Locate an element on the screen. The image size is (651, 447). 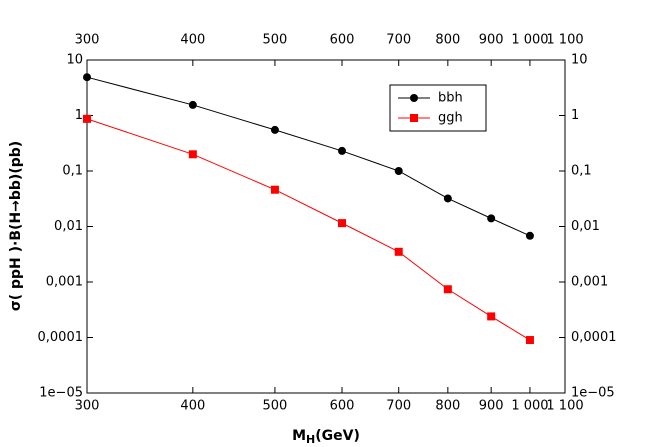
x-tick-label-top: 1 000 is located at coordinates (529, 40).